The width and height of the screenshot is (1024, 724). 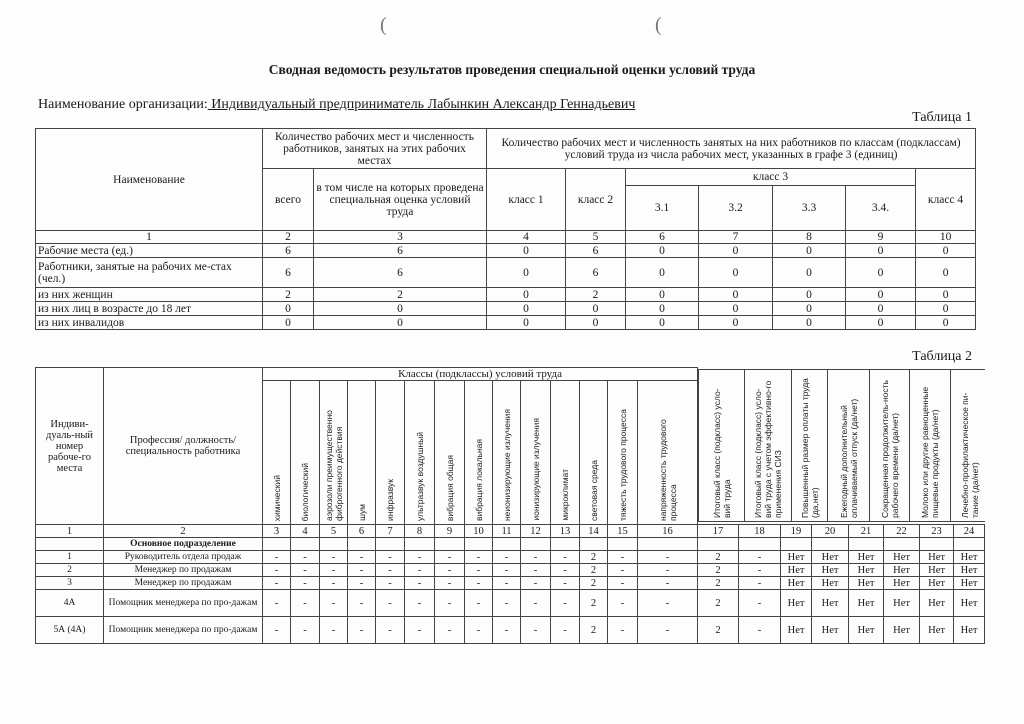 What do you see at coordinates (593, 531) in the screenshot?
I see `column-number: 14` at bounding box center [593, 531].